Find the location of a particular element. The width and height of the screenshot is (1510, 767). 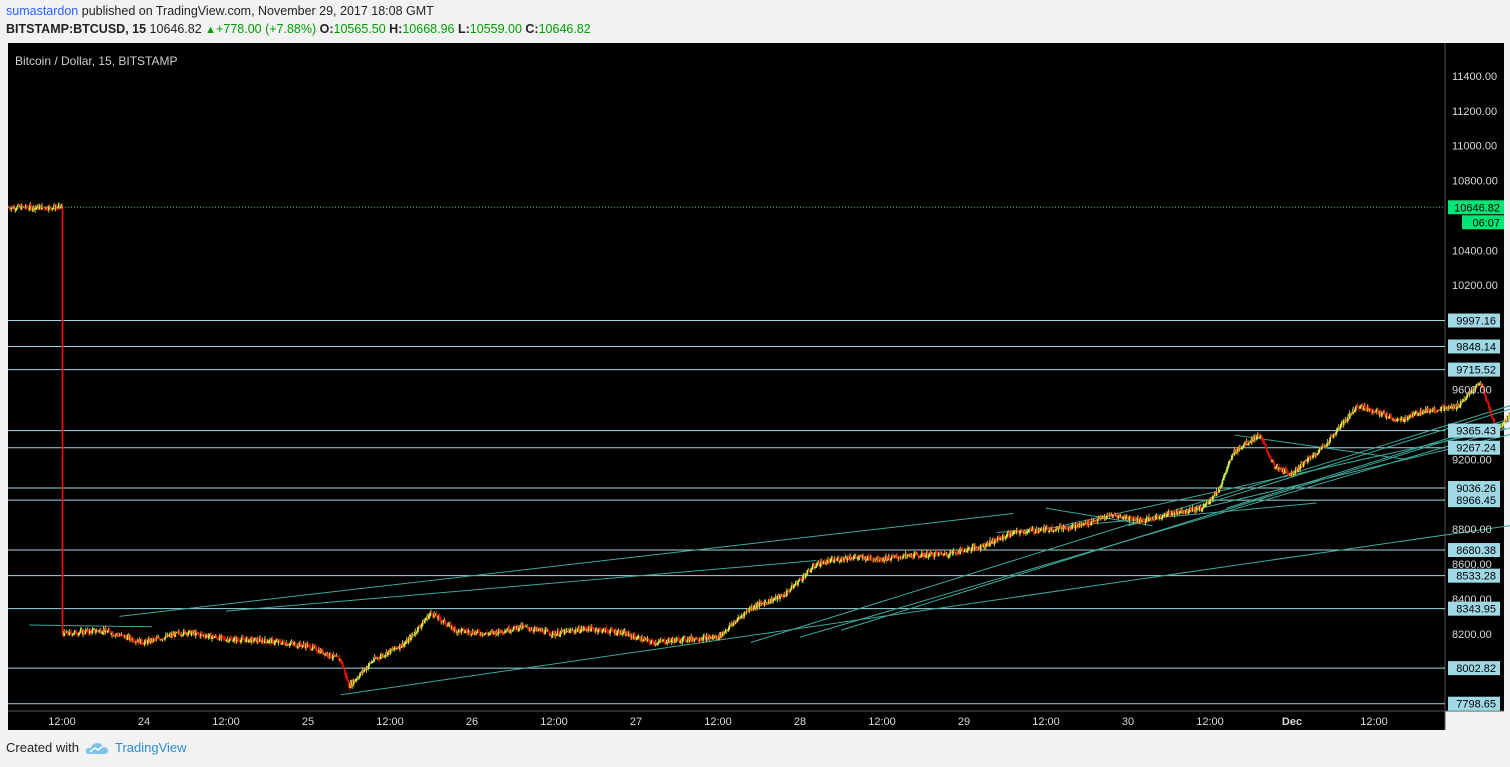

high-label: H: is located at coordinates (396, 29).